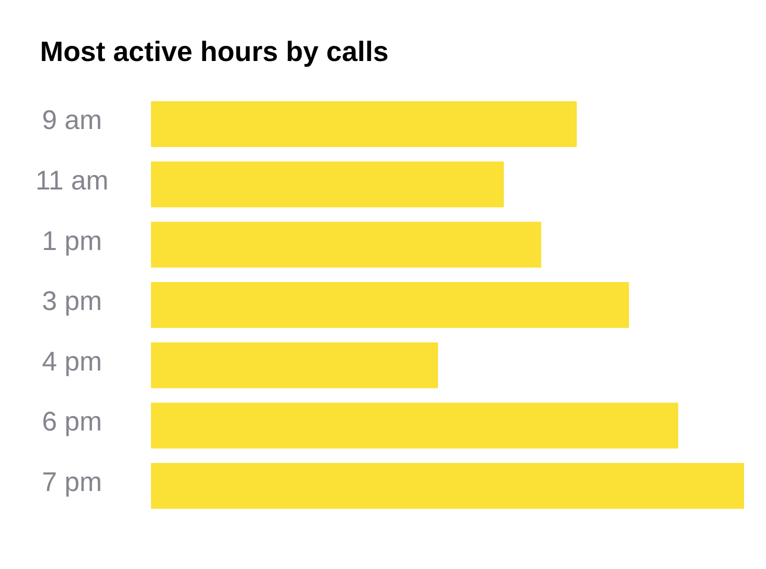  What do you see at coordinates (72, 361) in the screenshot?
I see `y-tick-label: 4 pm` at bounding box center [72, 361].